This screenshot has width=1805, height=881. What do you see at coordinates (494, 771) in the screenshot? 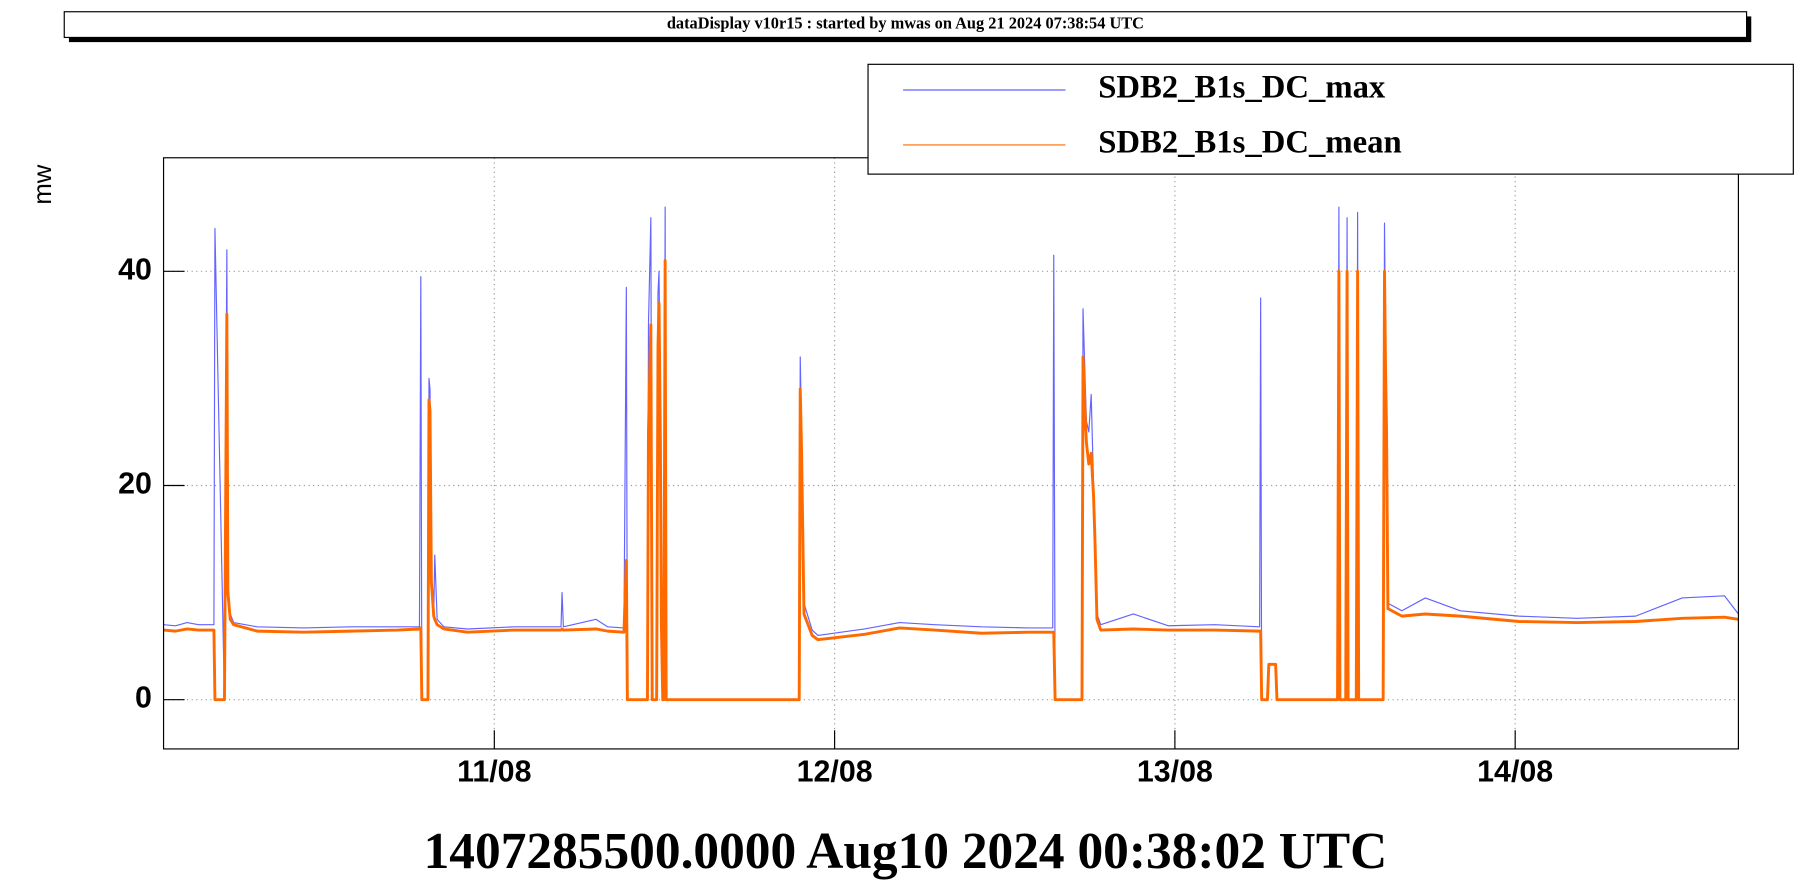
I see `x-tick-label: 11/08` at bounding box center [494, 771].